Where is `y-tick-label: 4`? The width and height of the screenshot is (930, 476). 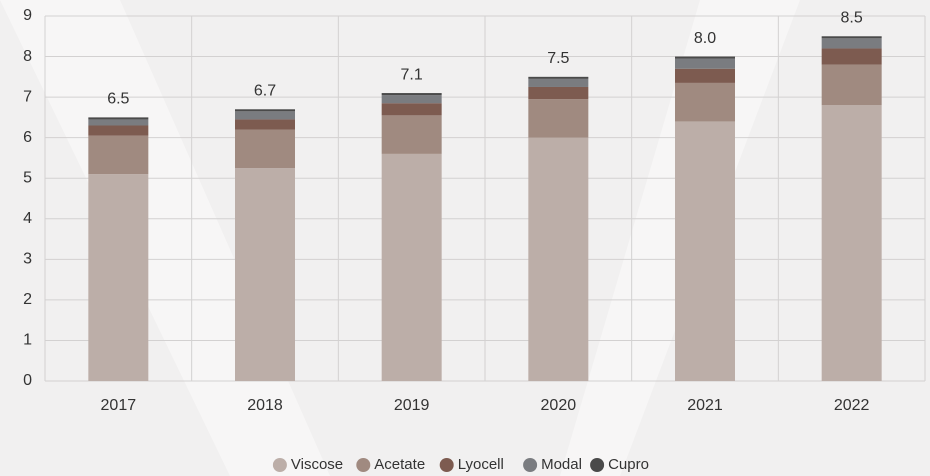
y-tick-label: 4 is located at coordinates (27, 218).